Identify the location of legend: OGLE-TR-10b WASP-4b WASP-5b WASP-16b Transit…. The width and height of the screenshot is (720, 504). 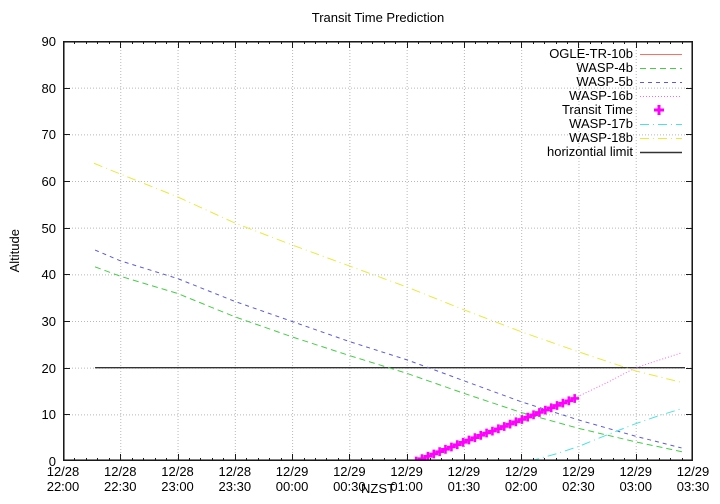
(506, 103).